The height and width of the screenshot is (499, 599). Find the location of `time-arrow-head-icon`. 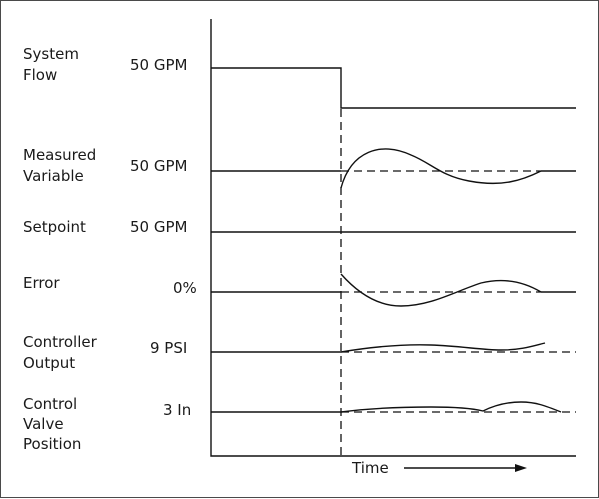

time-arrow-head-icon is located at coordinates (521, 468).